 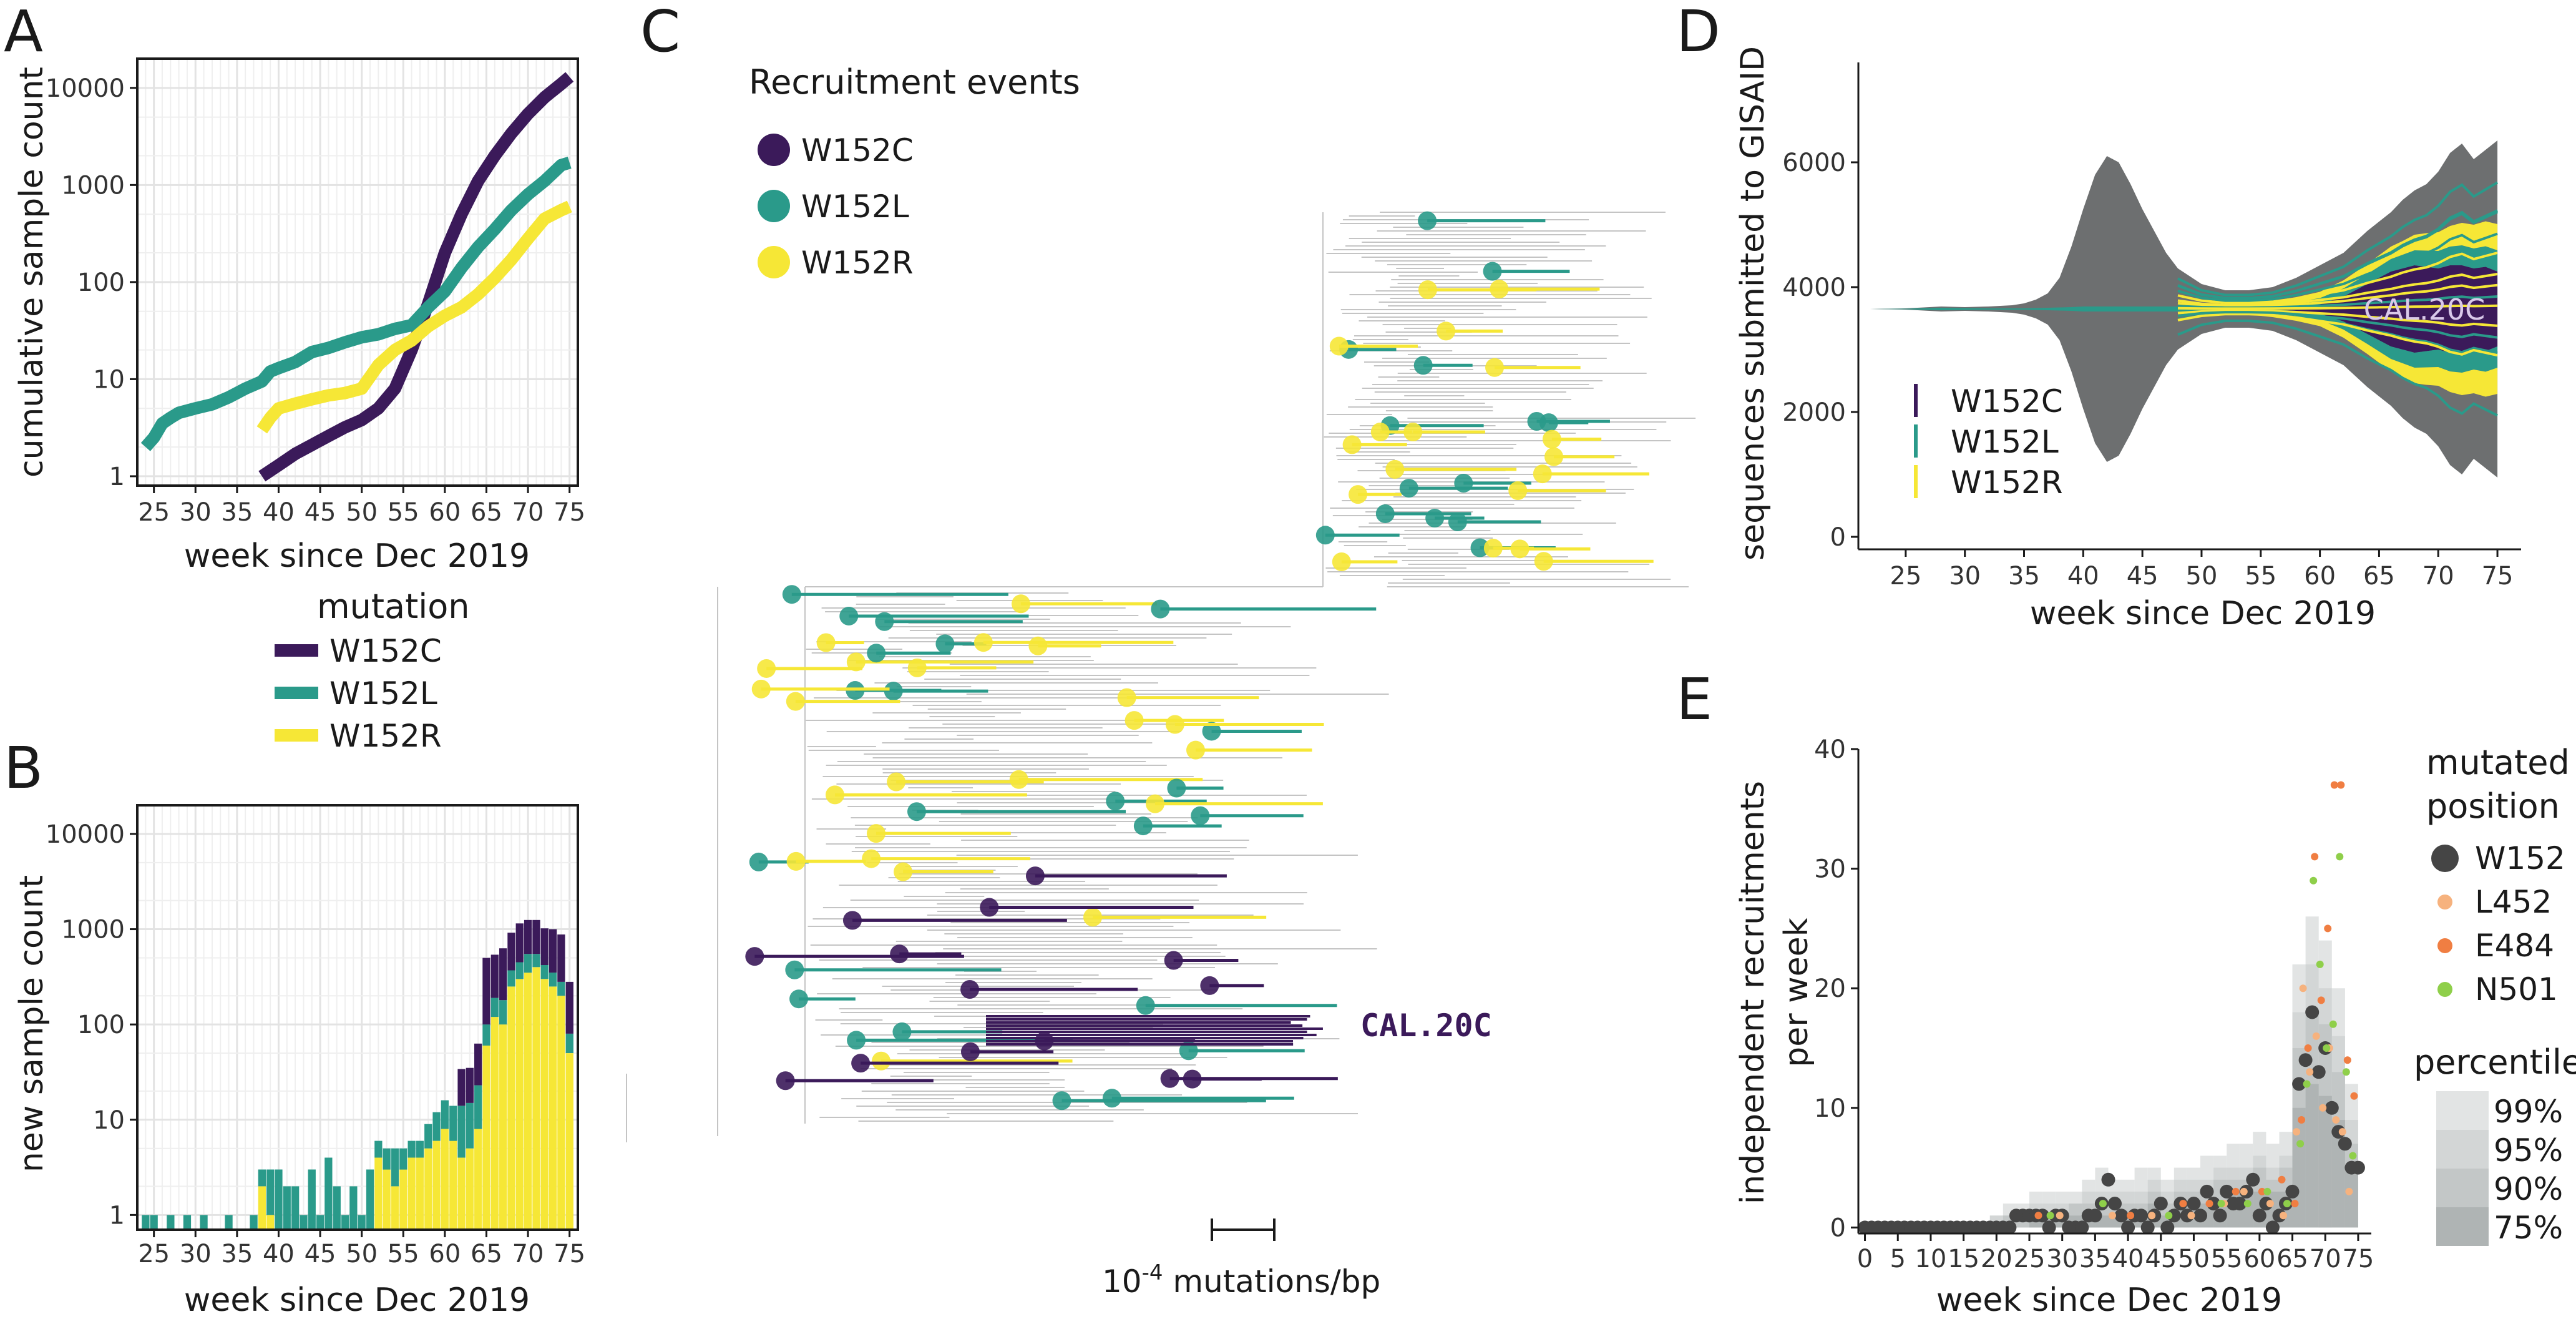 What do you see at coordinates (857, 151) in the screenshot?
I see `recruitment-w152c-label: W152C` at bounding box center [857, 151].